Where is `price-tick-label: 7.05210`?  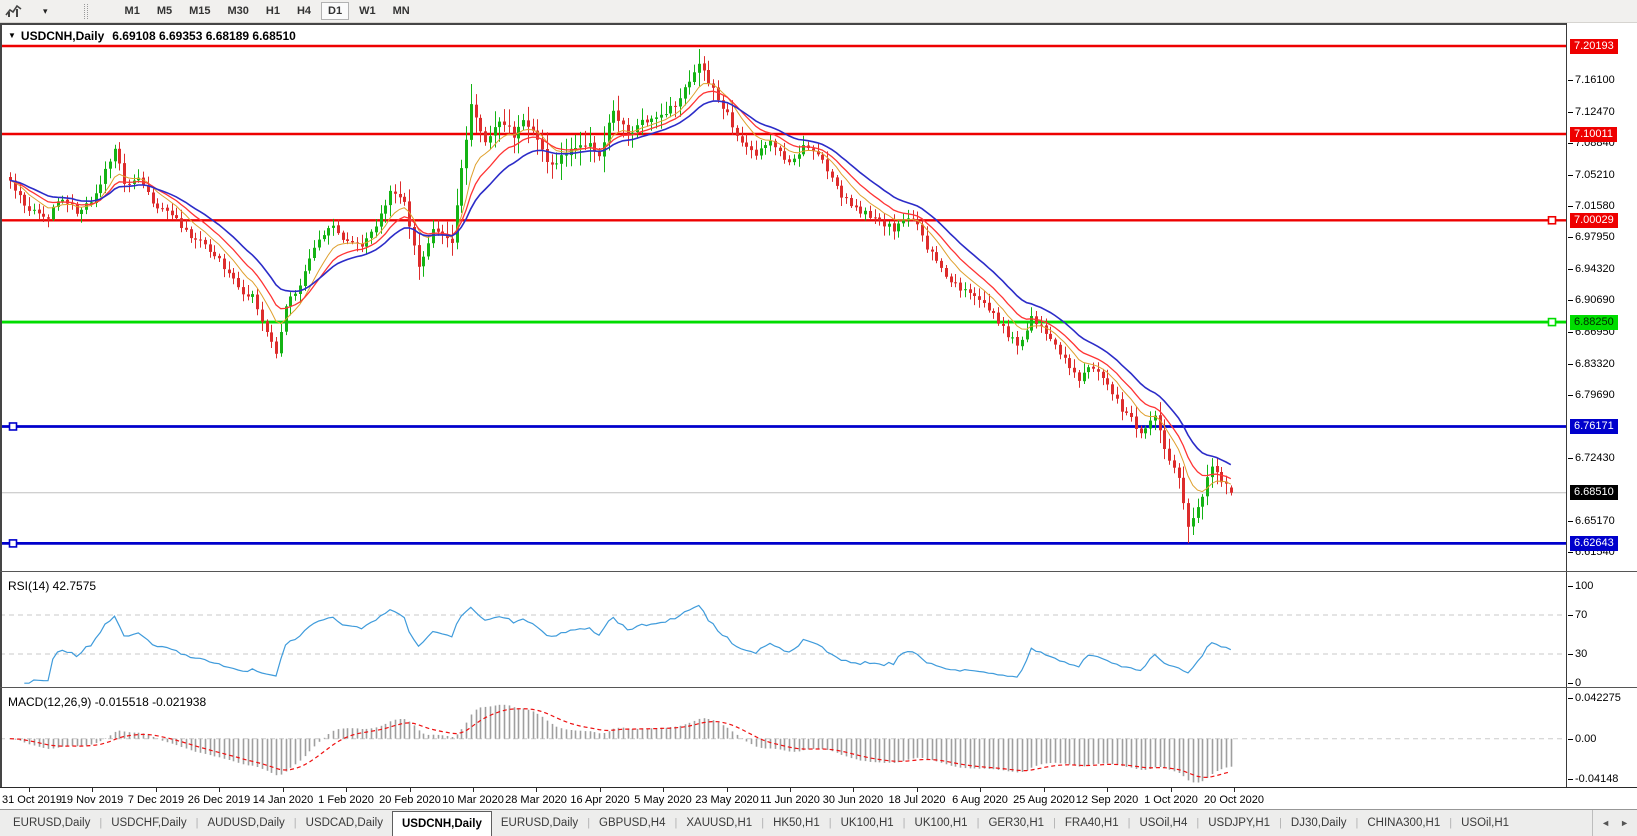 price-tick-label: 7.05210 is located at coordinates (1591, 174).